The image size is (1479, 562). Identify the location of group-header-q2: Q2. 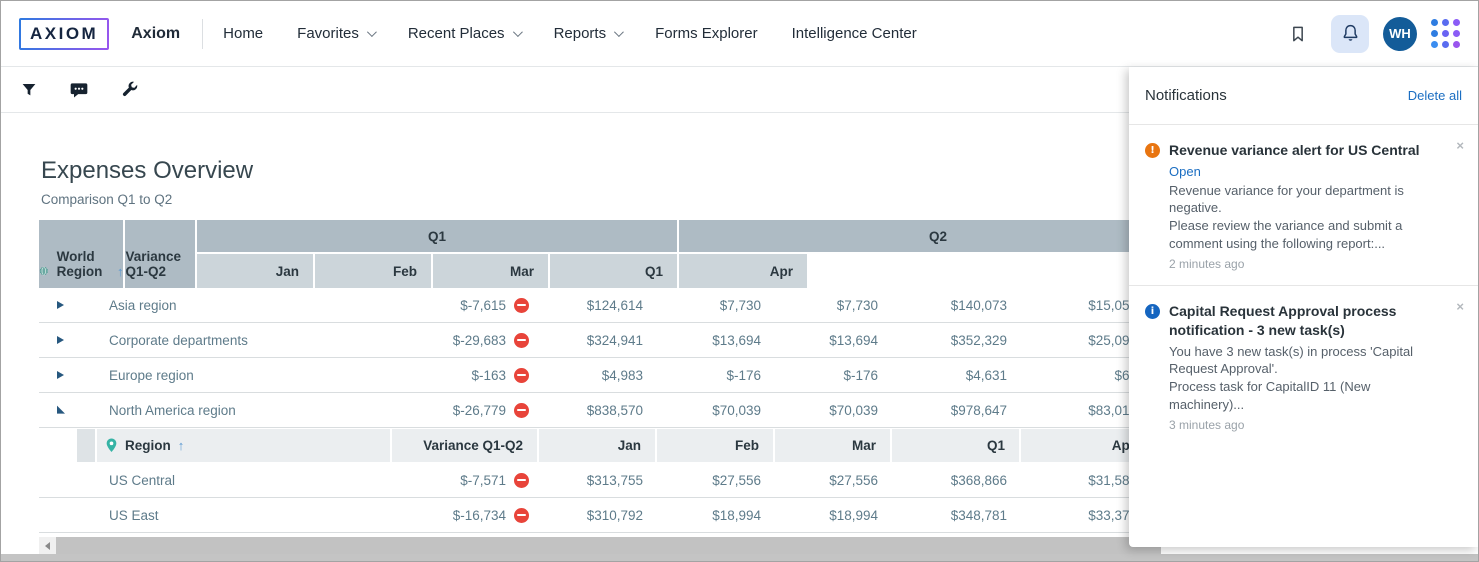
(939, 236).